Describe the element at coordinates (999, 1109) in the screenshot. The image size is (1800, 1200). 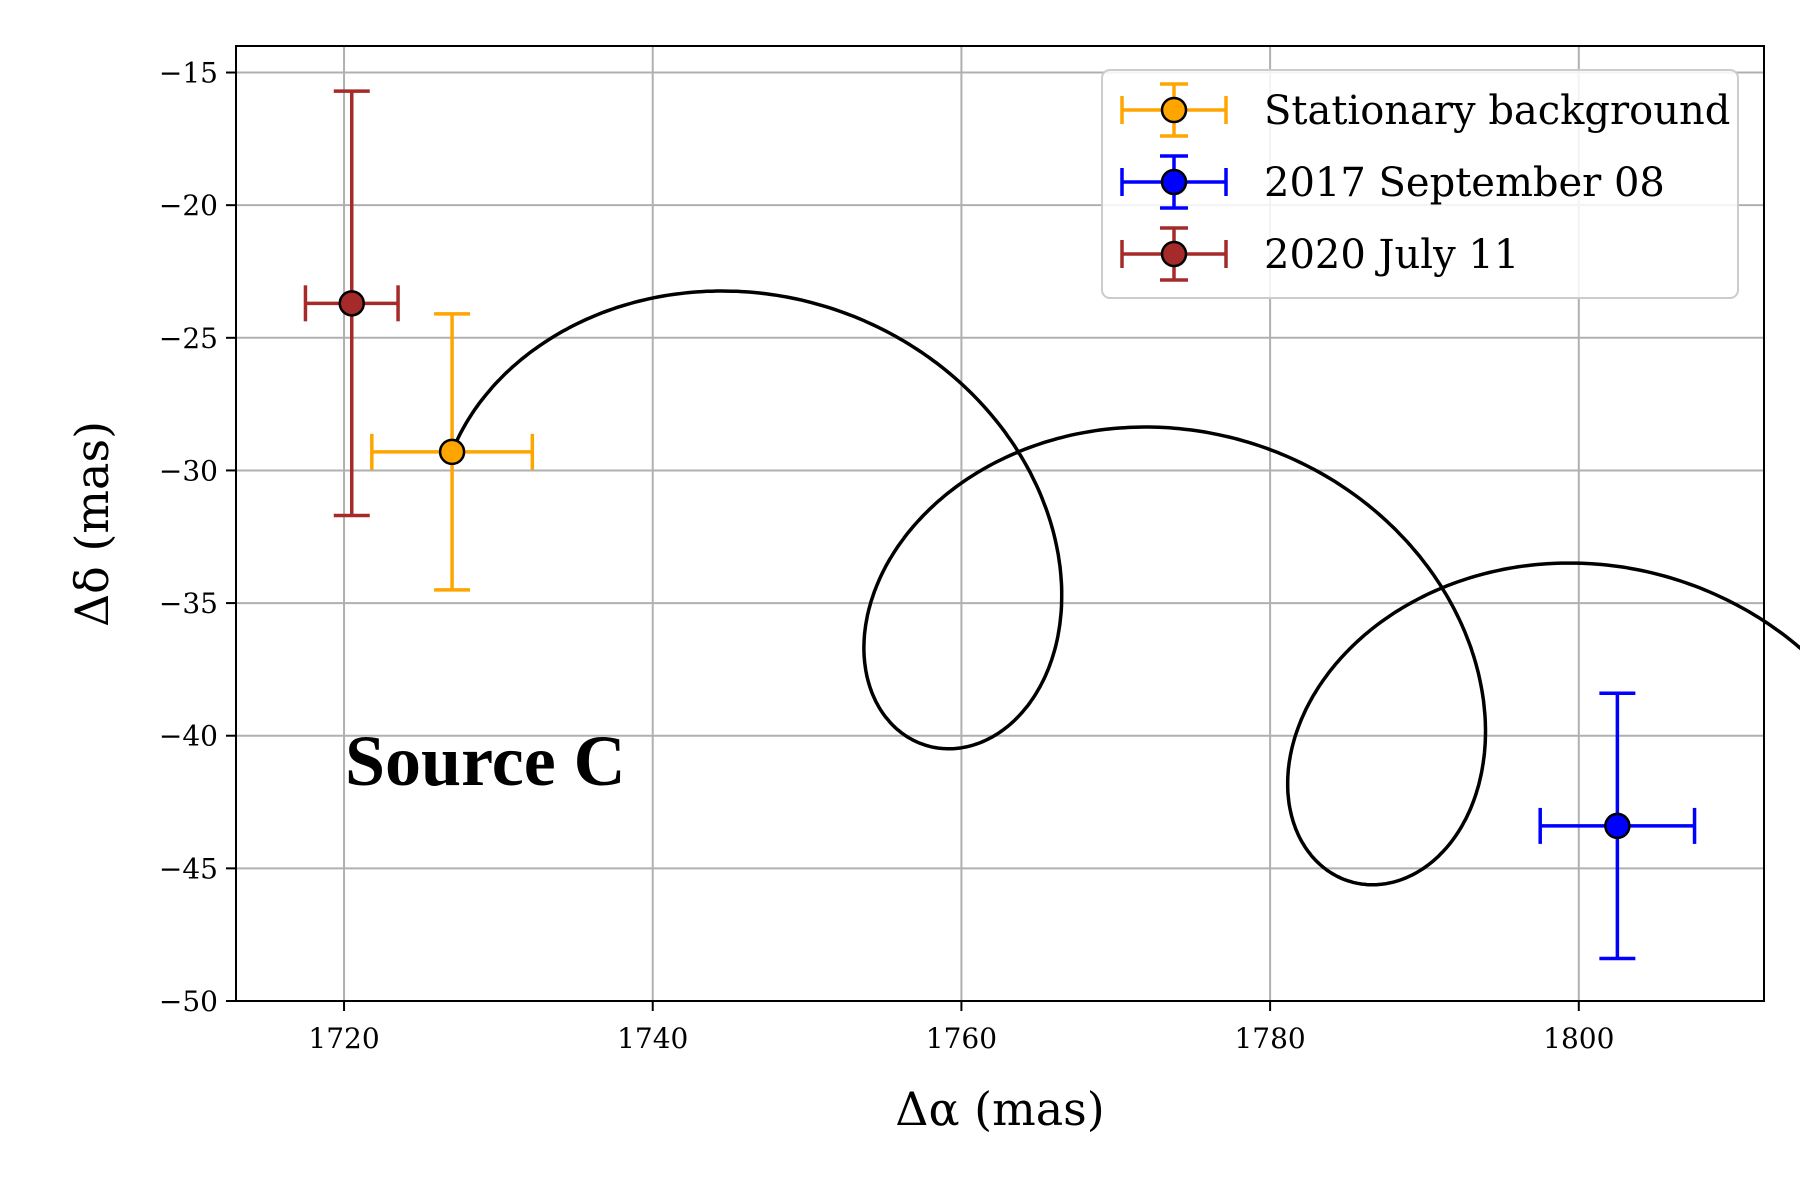
I see `x-axis-label: Δα (mas)` at that location.